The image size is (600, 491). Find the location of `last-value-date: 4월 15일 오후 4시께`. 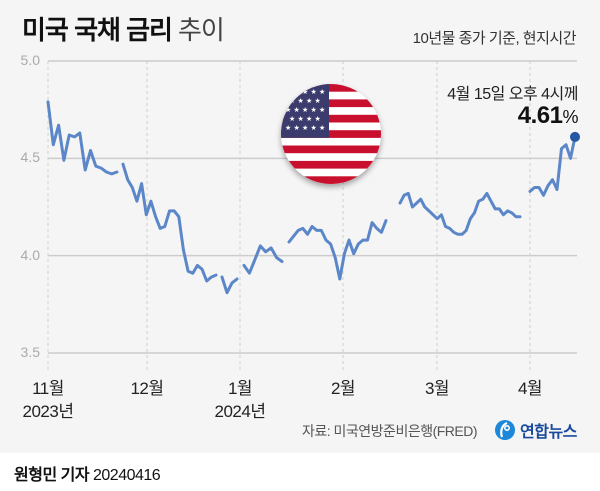

last-value-date: 4월 15일 오후 4시께 is located at coordinates (512, 94).